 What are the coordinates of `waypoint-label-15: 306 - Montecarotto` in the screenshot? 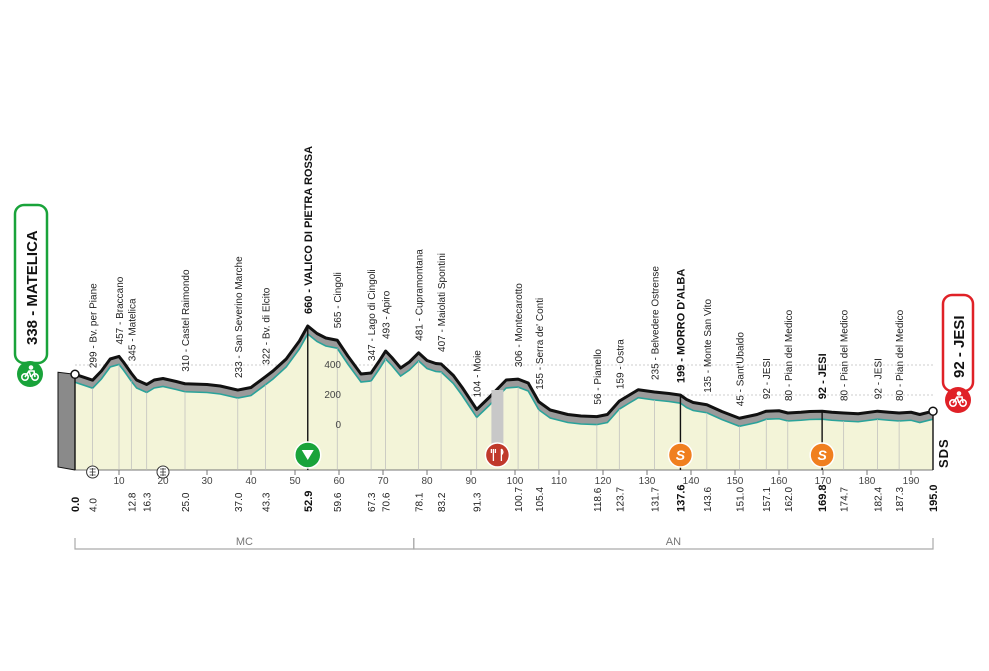 It's located at (519, 325).